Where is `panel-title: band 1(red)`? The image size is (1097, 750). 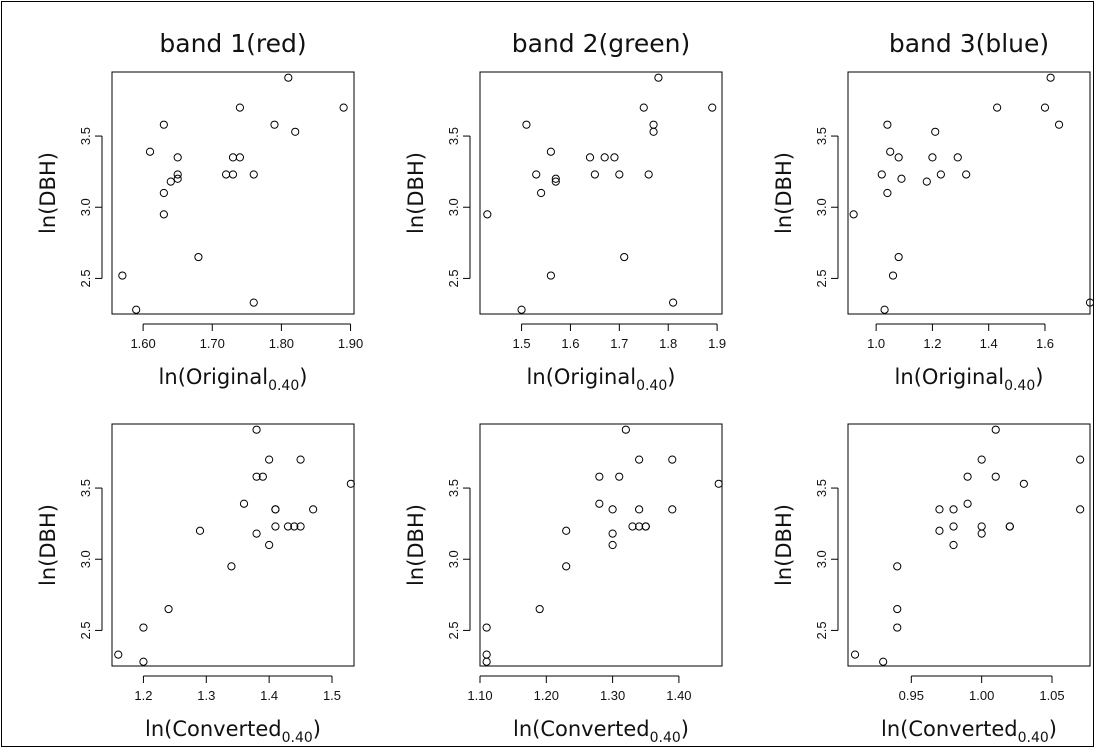 panel-title: band 1(red) is located at coordinates (232, 43).